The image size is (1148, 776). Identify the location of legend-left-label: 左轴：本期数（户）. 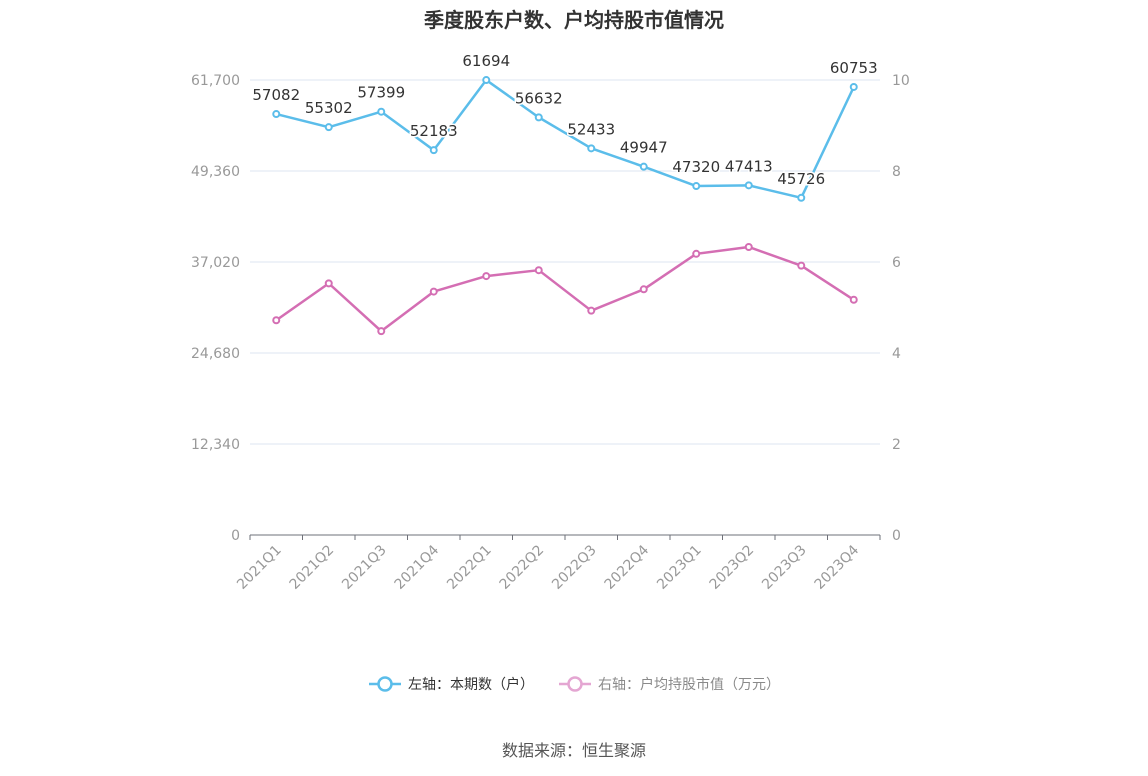
(471, 685).